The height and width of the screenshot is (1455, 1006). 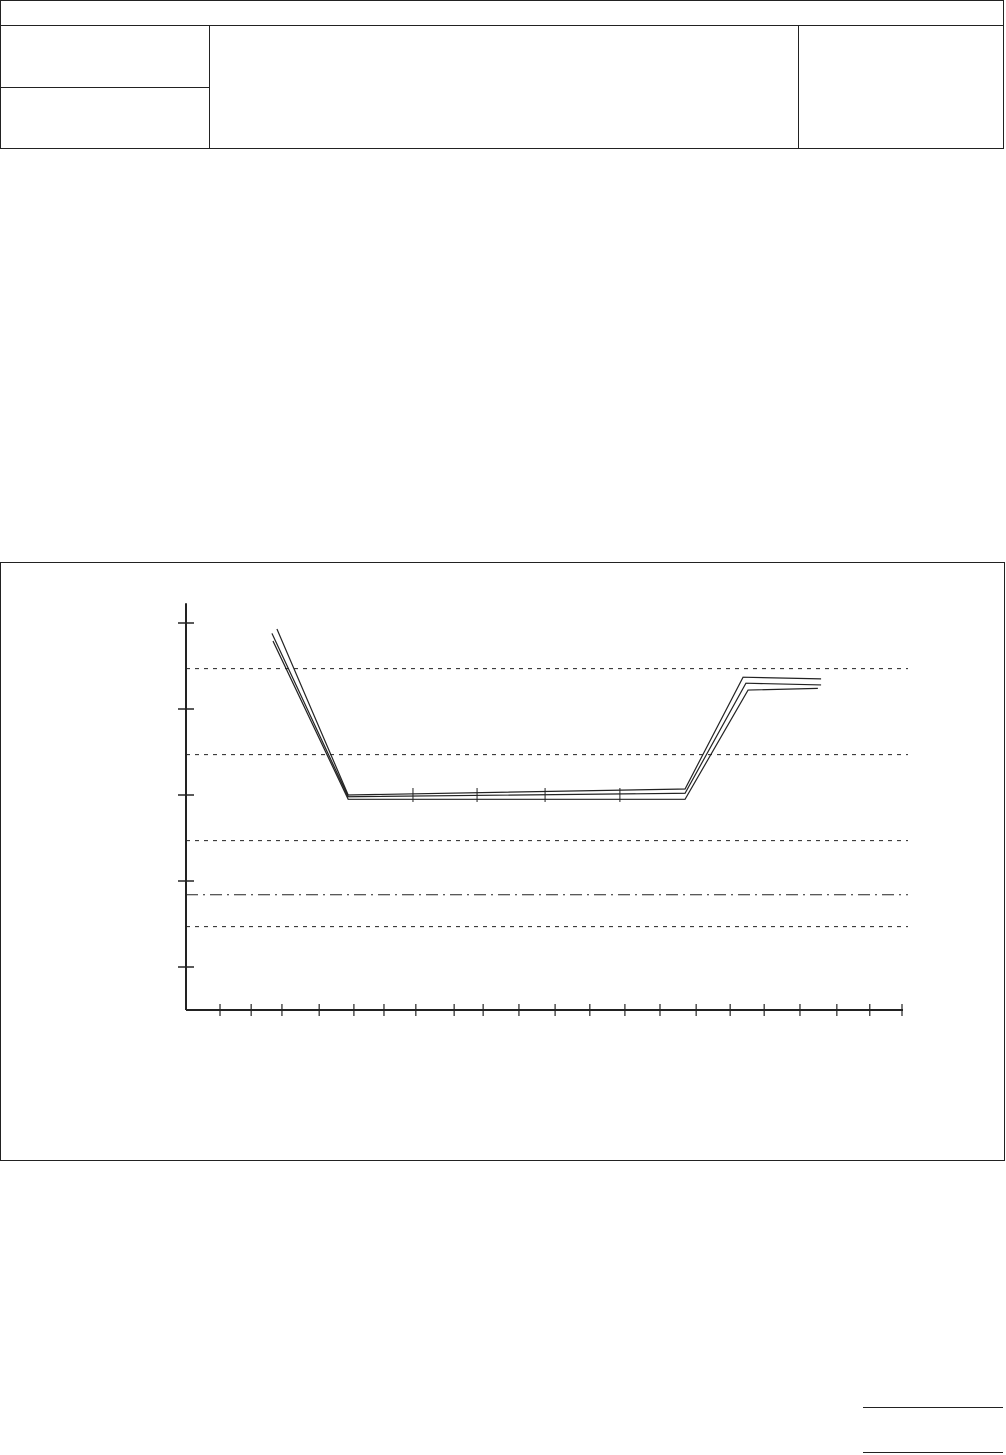 What do you see at coordinates (502, 74) in the screenshot?
I see `header-table` at bounding box center [502, 74].